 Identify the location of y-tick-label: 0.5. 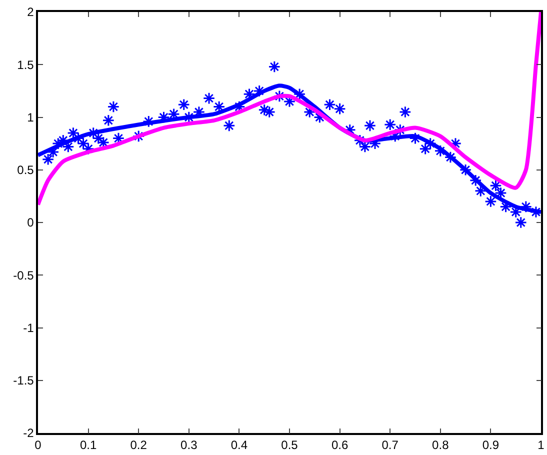
(25, 170).